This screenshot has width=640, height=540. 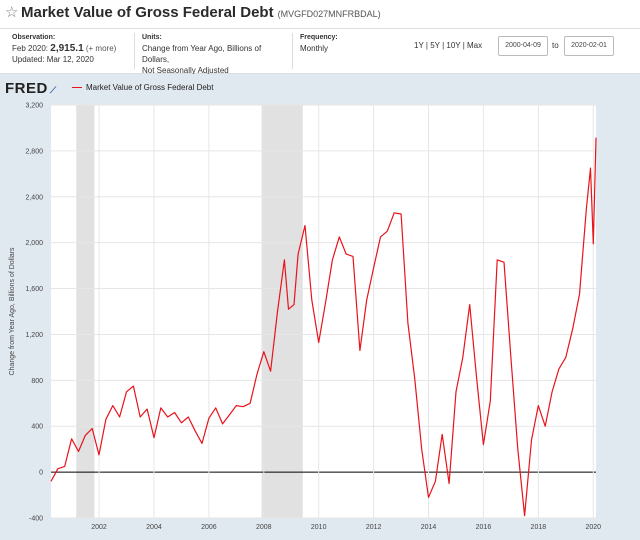 I want to click on y-tick-label: 400, so click(x=37, y=427).